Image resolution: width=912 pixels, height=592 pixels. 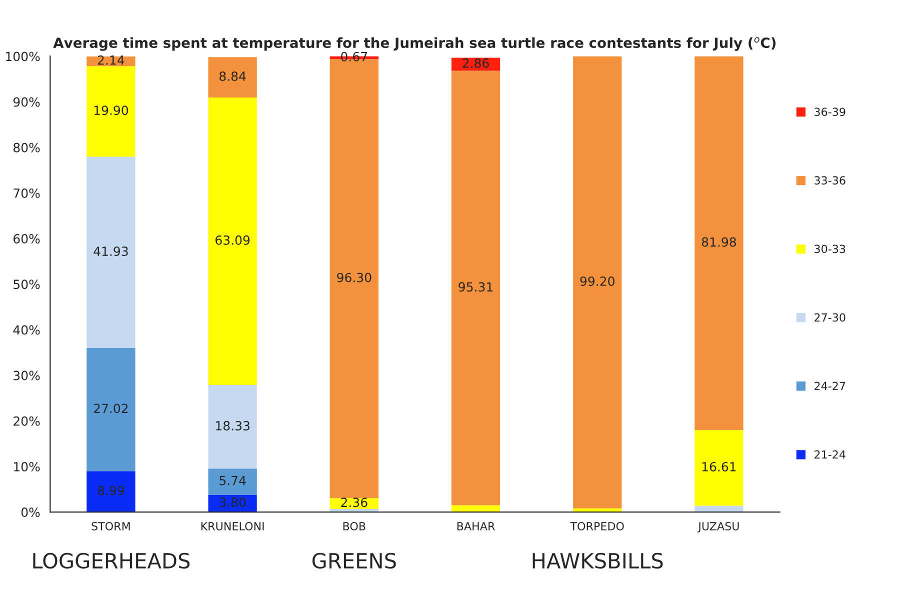 I want to click on legend-label: 24-27, so click(x=830, y=386).